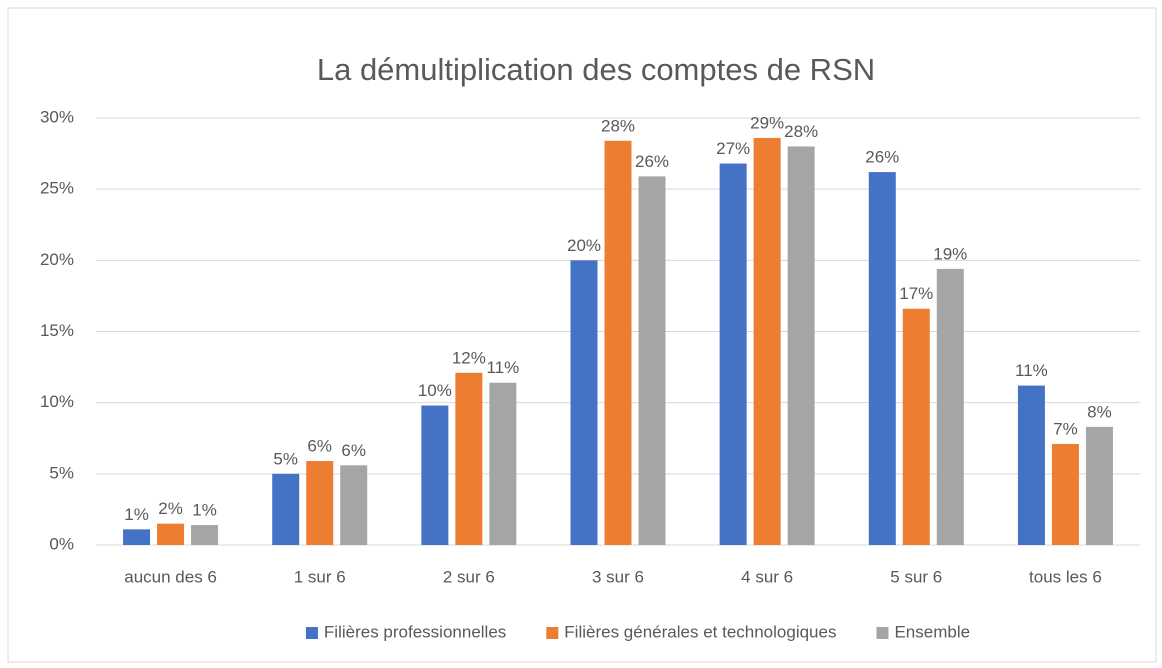  I want to click on x-tick-label: 1 sur 6, so click(320, 576).